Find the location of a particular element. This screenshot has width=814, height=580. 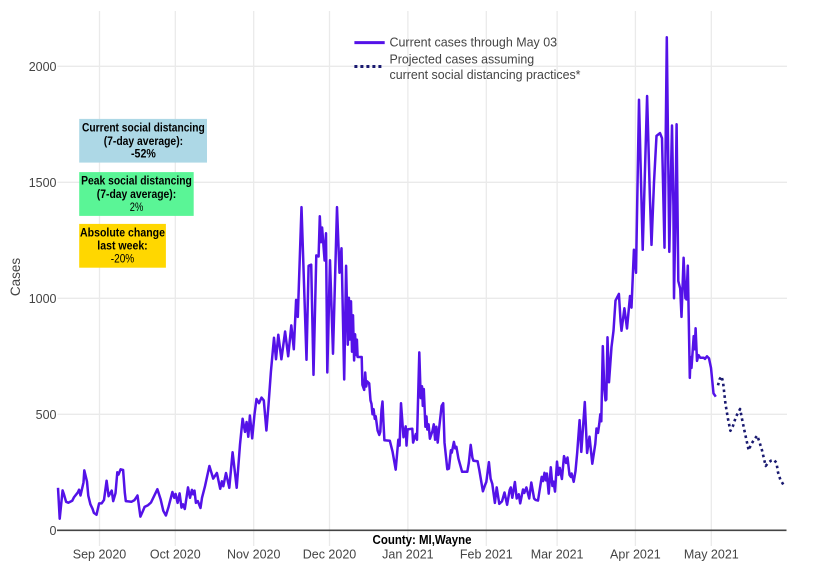

svg-text: May 2021 is located at coordinates (711, 554).